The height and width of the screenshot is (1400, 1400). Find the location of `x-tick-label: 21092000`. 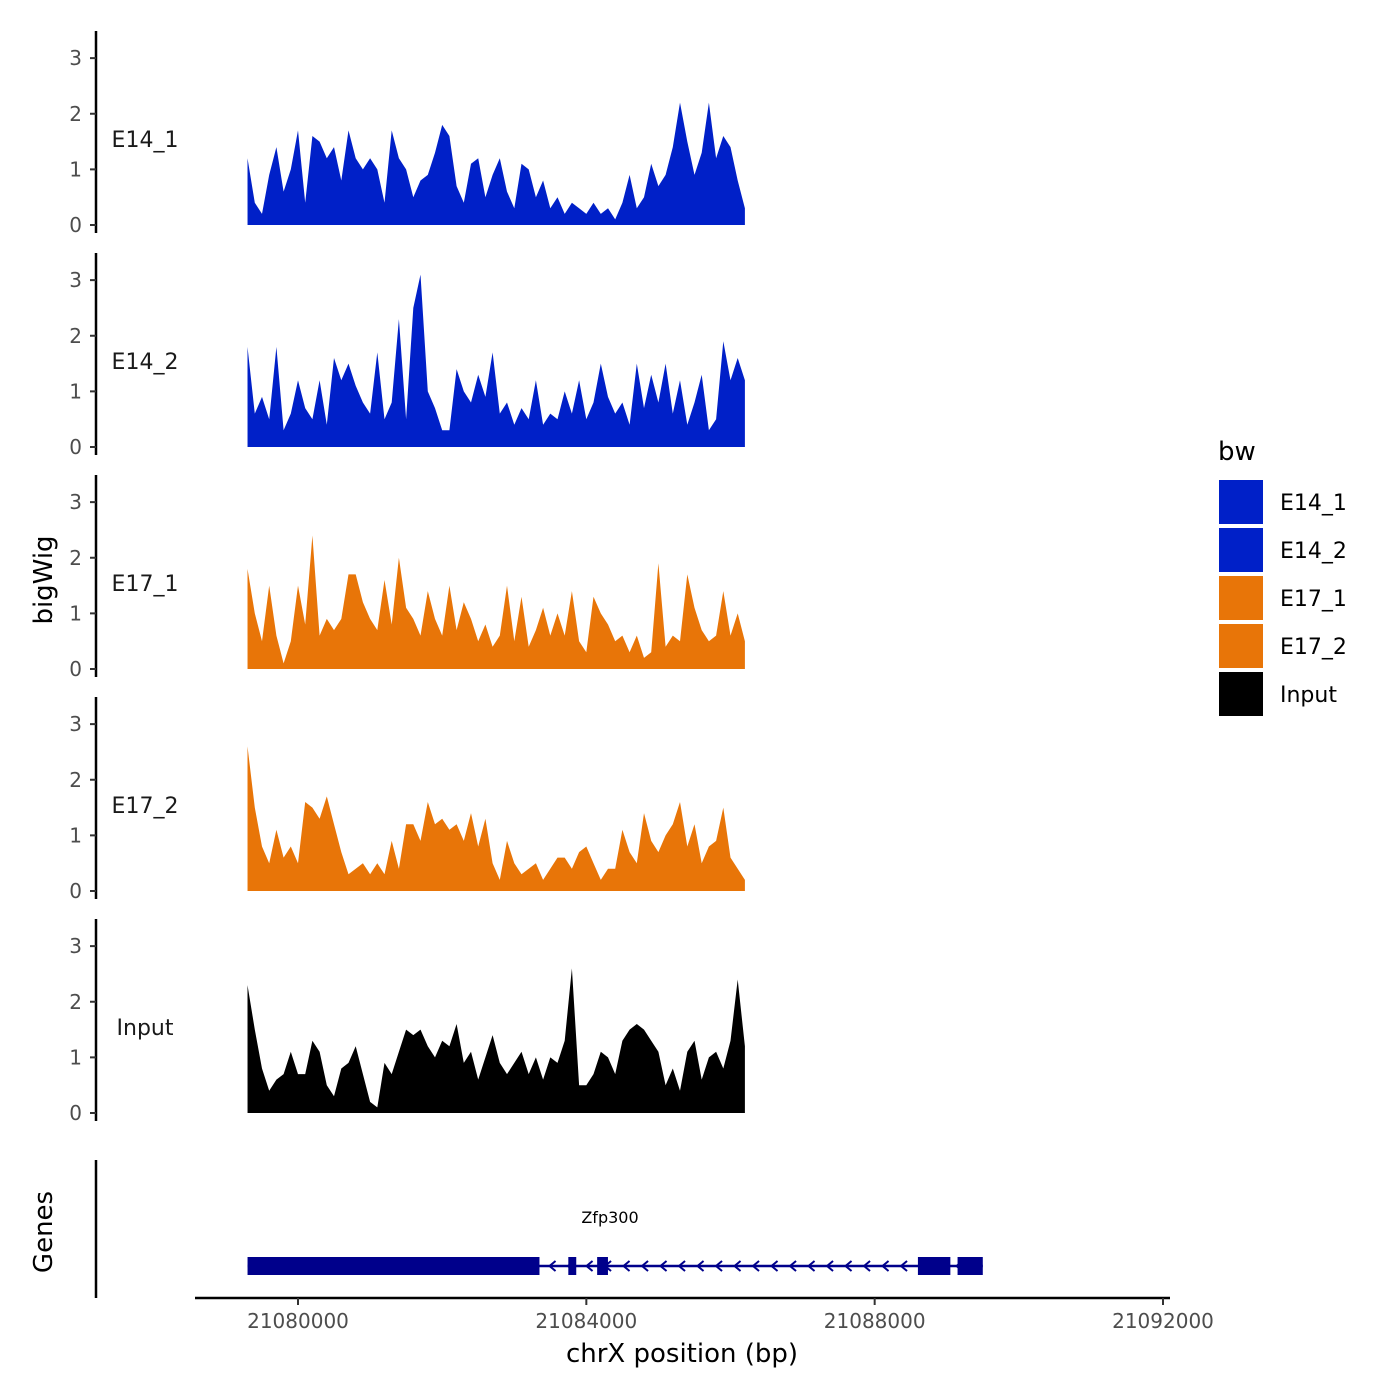

x-tick-label: 21092000 is located at coordinates (1163, 1321).